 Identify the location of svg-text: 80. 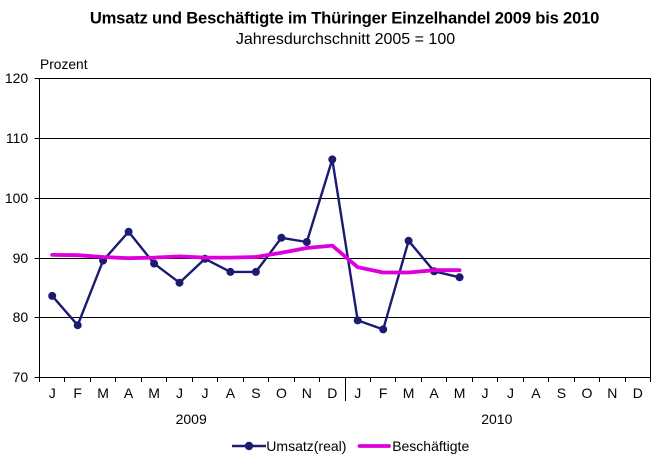
(21, 317).